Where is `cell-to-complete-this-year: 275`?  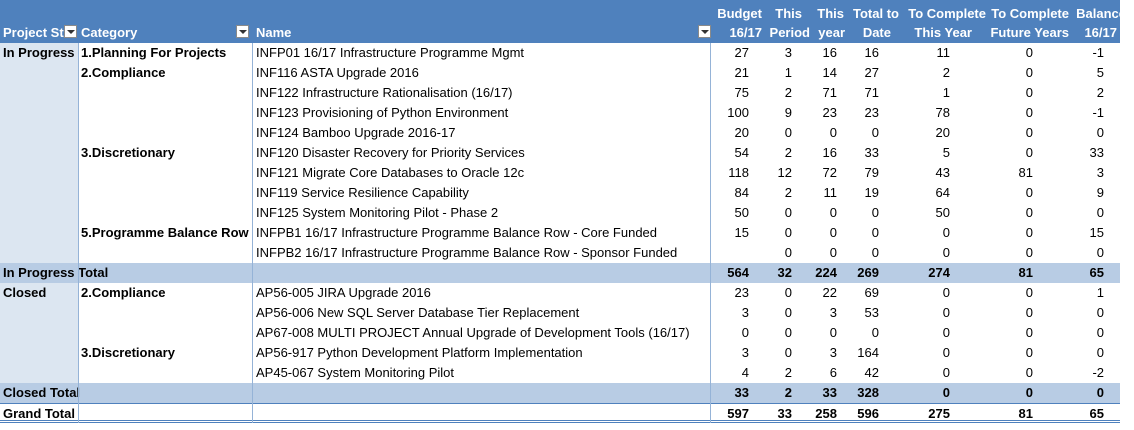 cell-to-complete-this-year: 275 is located at coordinates (939, 413).